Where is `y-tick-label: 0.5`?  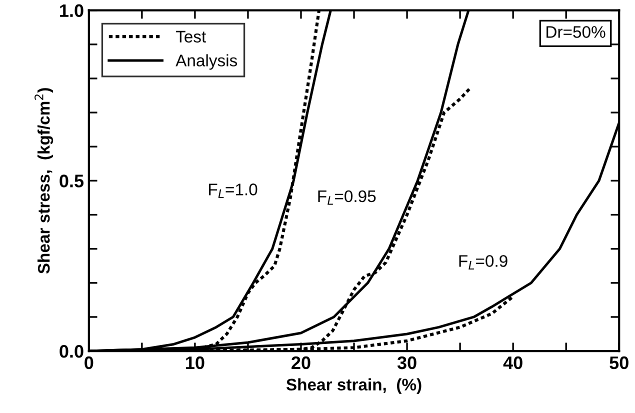
y-tick-label: 0.5 is located at coordinates (72, 181).